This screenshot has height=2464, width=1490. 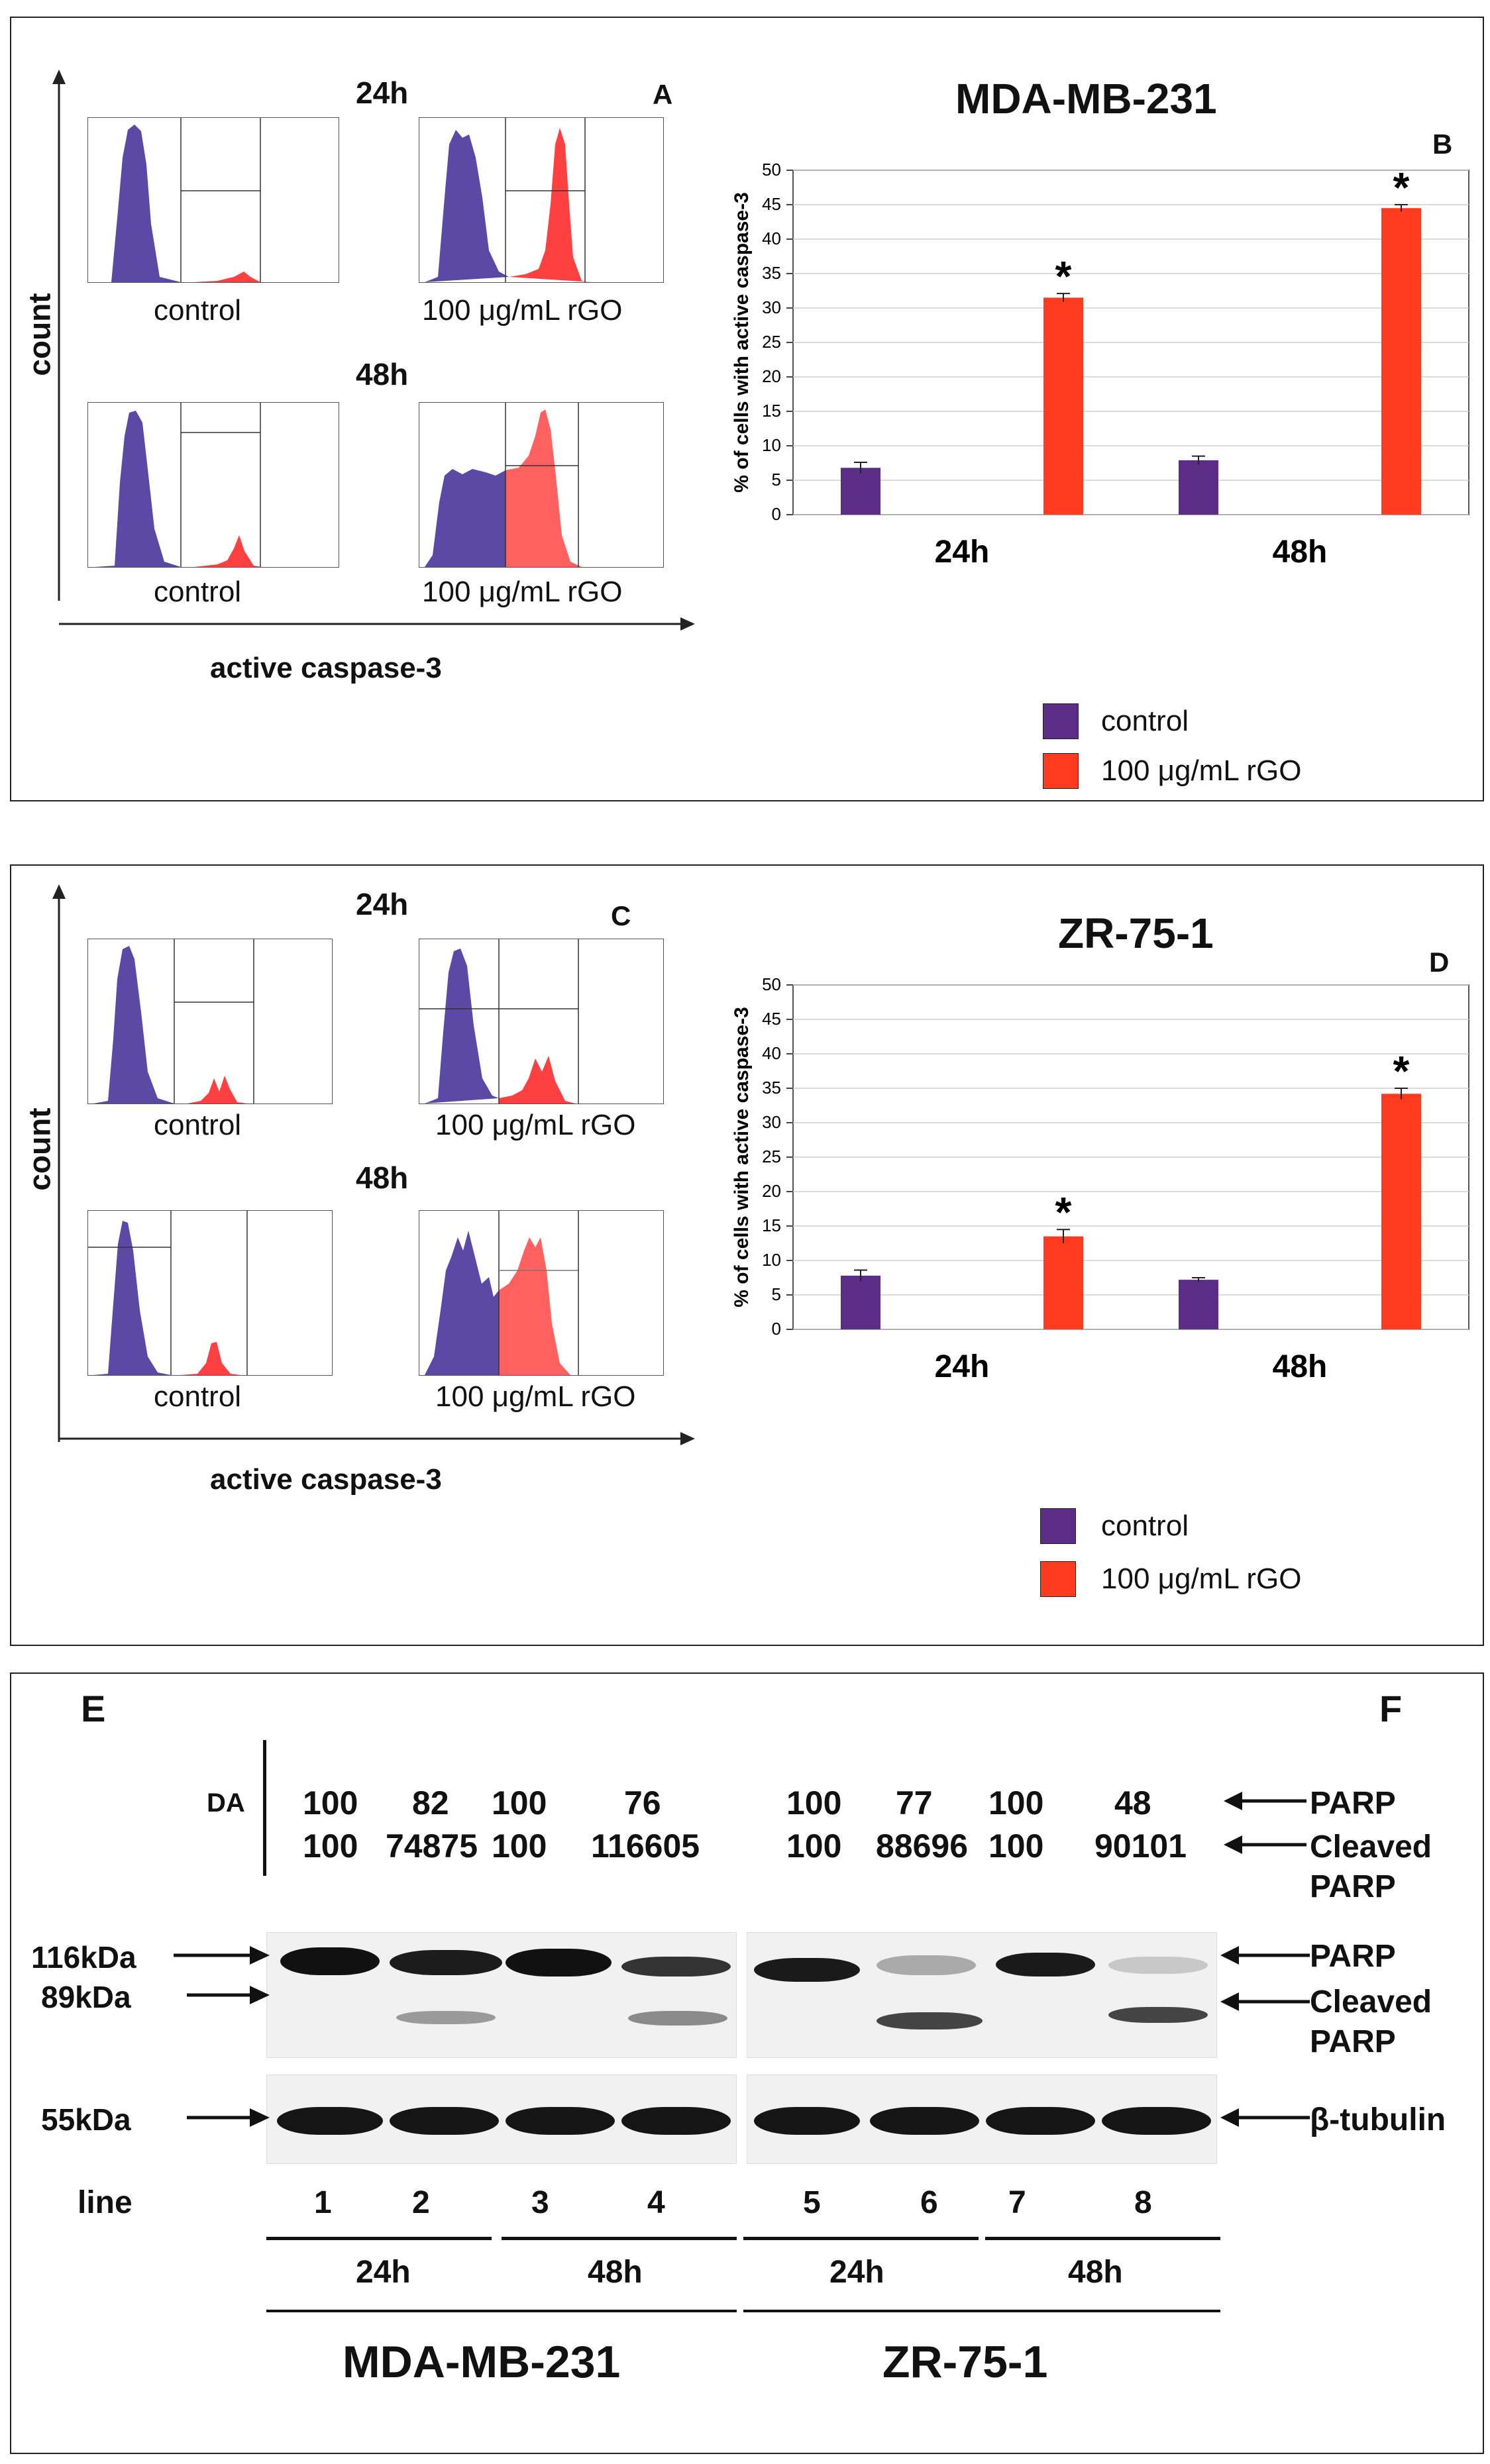 What do you see at coordinates (86, 1997) in the screenshot?
I see `marker-89kda: 89kDa` at bounding box center [86, 1997].